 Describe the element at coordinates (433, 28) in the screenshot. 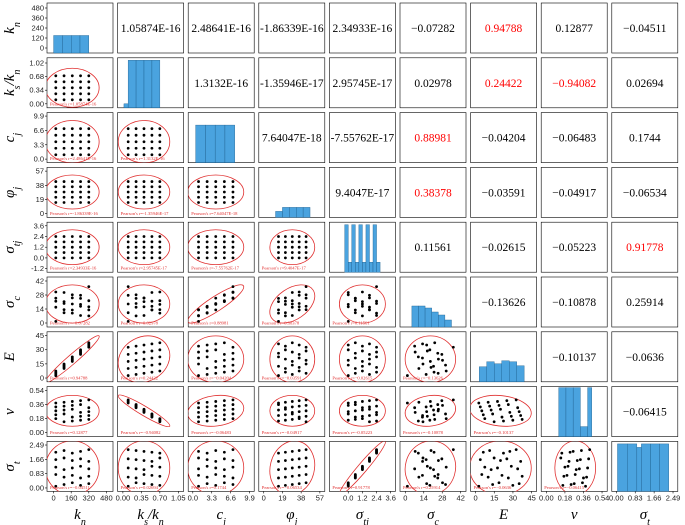

I see `cell: −0.07282` at that location.